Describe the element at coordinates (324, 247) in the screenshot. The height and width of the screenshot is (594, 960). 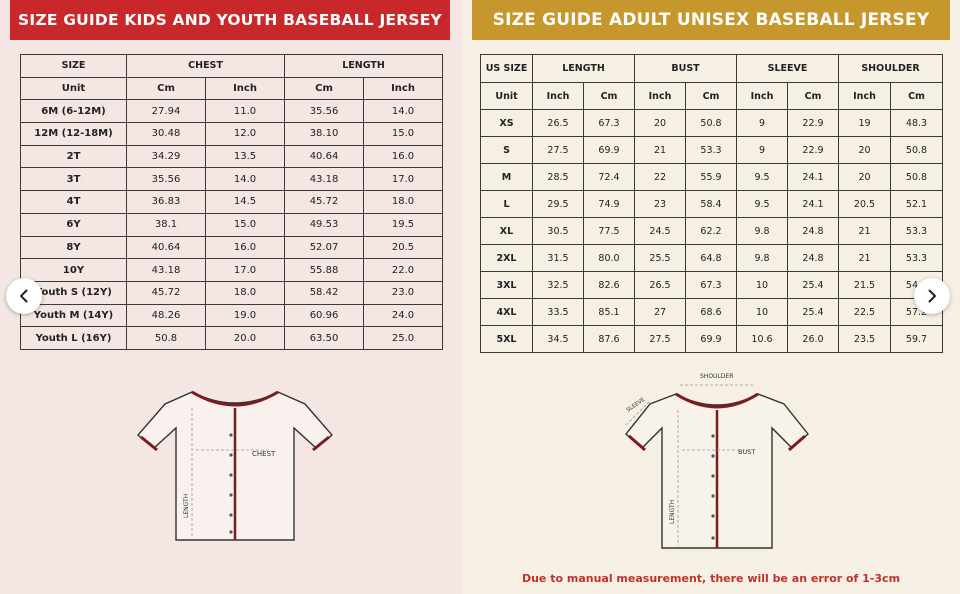
I see `table-cell: 52.07` at that location.